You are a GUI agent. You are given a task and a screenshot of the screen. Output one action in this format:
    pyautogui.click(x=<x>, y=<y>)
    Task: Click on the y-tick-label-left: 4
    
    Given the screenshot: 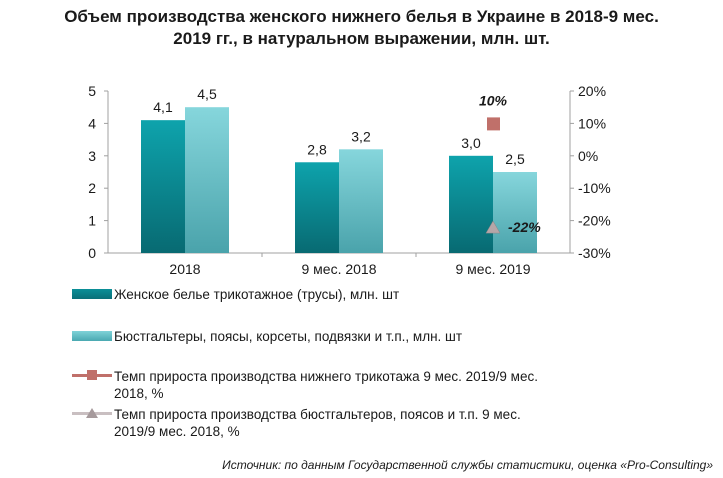 What is the action you would take?
    pyautogui.click(x=92, y=123)
    